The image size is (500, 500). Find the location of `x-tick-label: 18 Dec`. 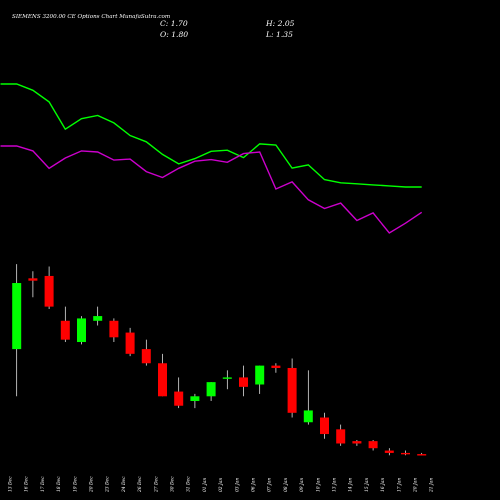

x-tick-label: 18 Dec is located at coordinates (59, 484).